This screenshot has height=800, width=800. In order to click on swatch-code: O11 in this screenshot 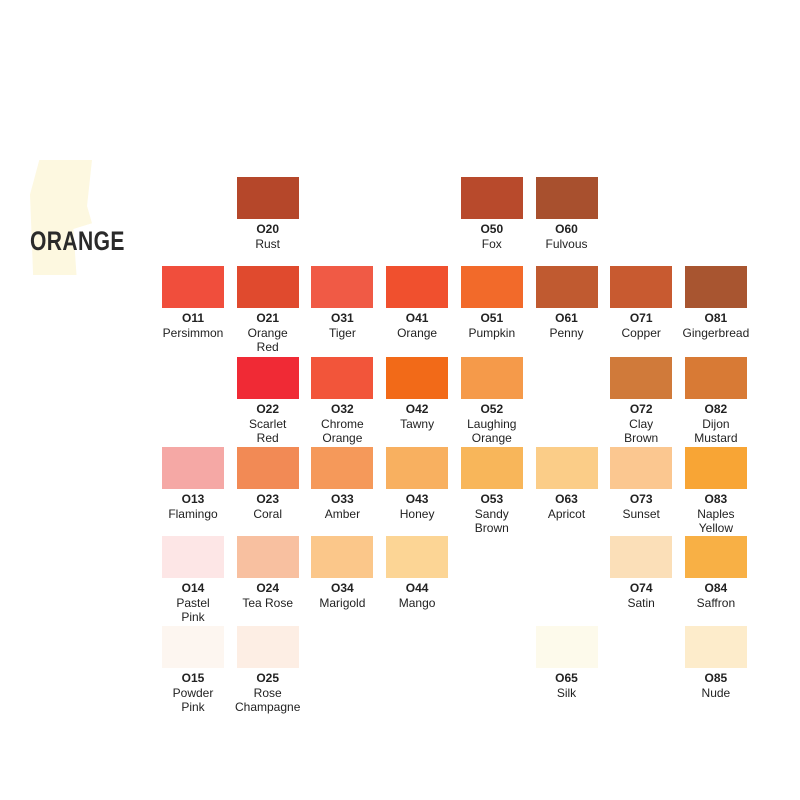, I will do `click(193, 318)`.